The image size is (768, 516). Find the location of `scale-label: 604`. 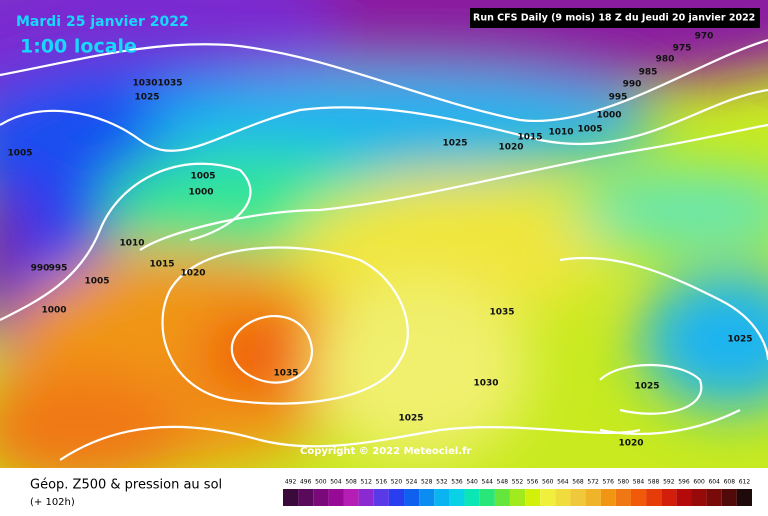

scale-label: 604 is located at coordinates (714, 482).